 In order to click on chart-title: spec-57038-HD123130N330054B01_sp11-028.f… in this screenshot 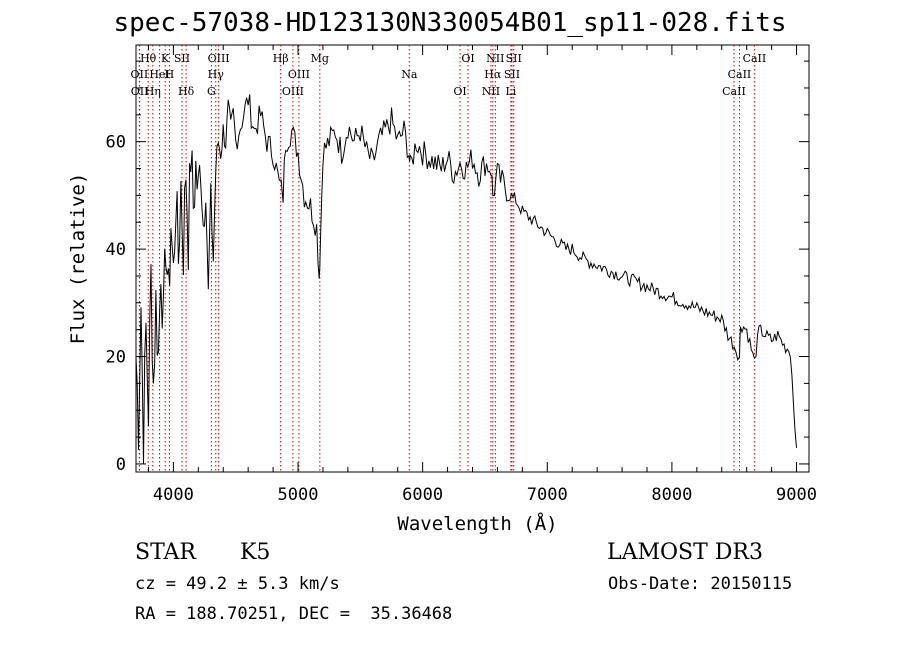, I will do `click(450, 23)`.